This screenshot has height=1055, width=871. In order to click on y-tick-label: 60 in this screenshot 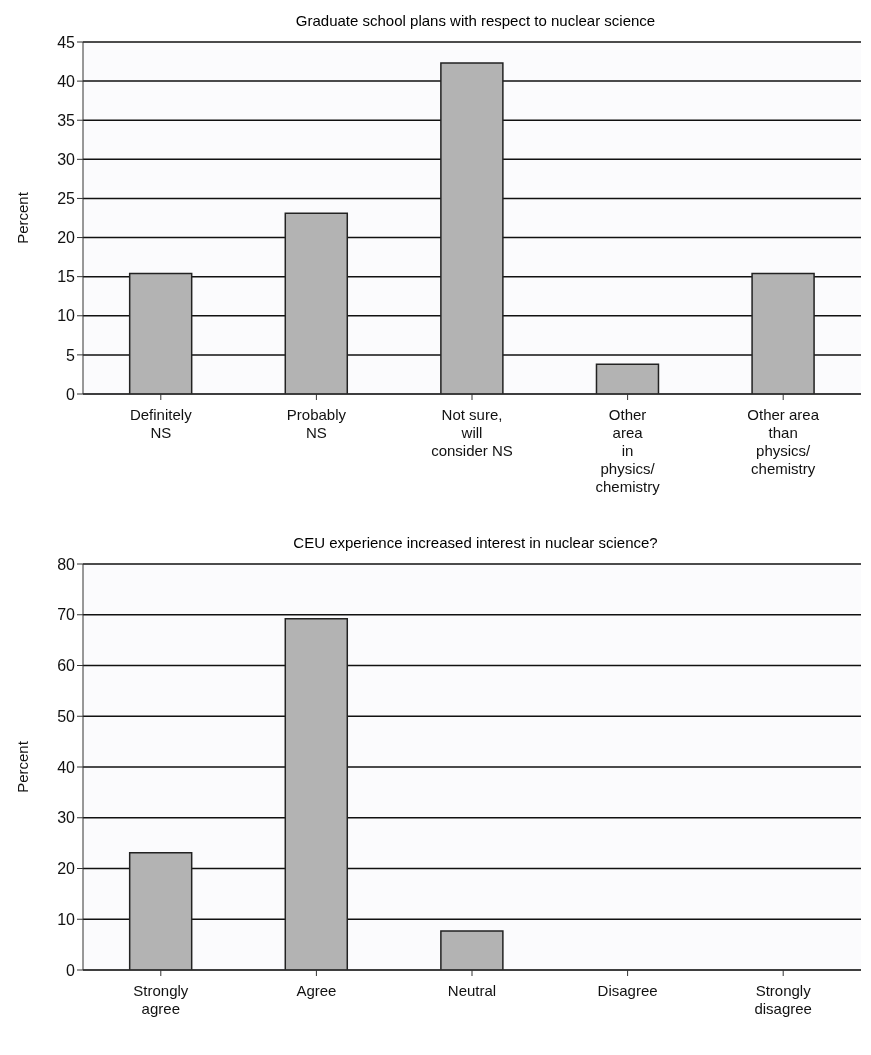, I will do `click(66, 666)`.